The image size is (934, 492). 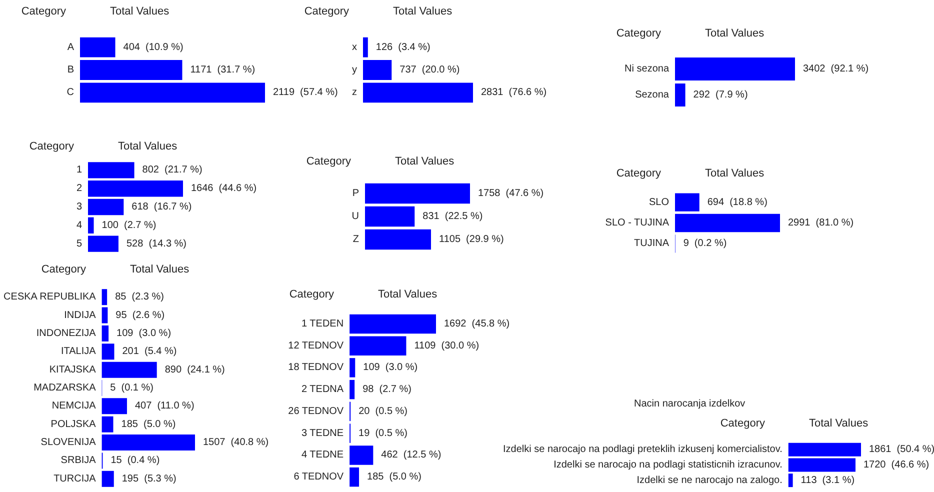 What do you see at coordinates (668, 465) in the screenshot?
I see `y-tick-label: Izdelki se narocajo na podlagi statisticnih izracunov.` at bounding box center [668, 465].